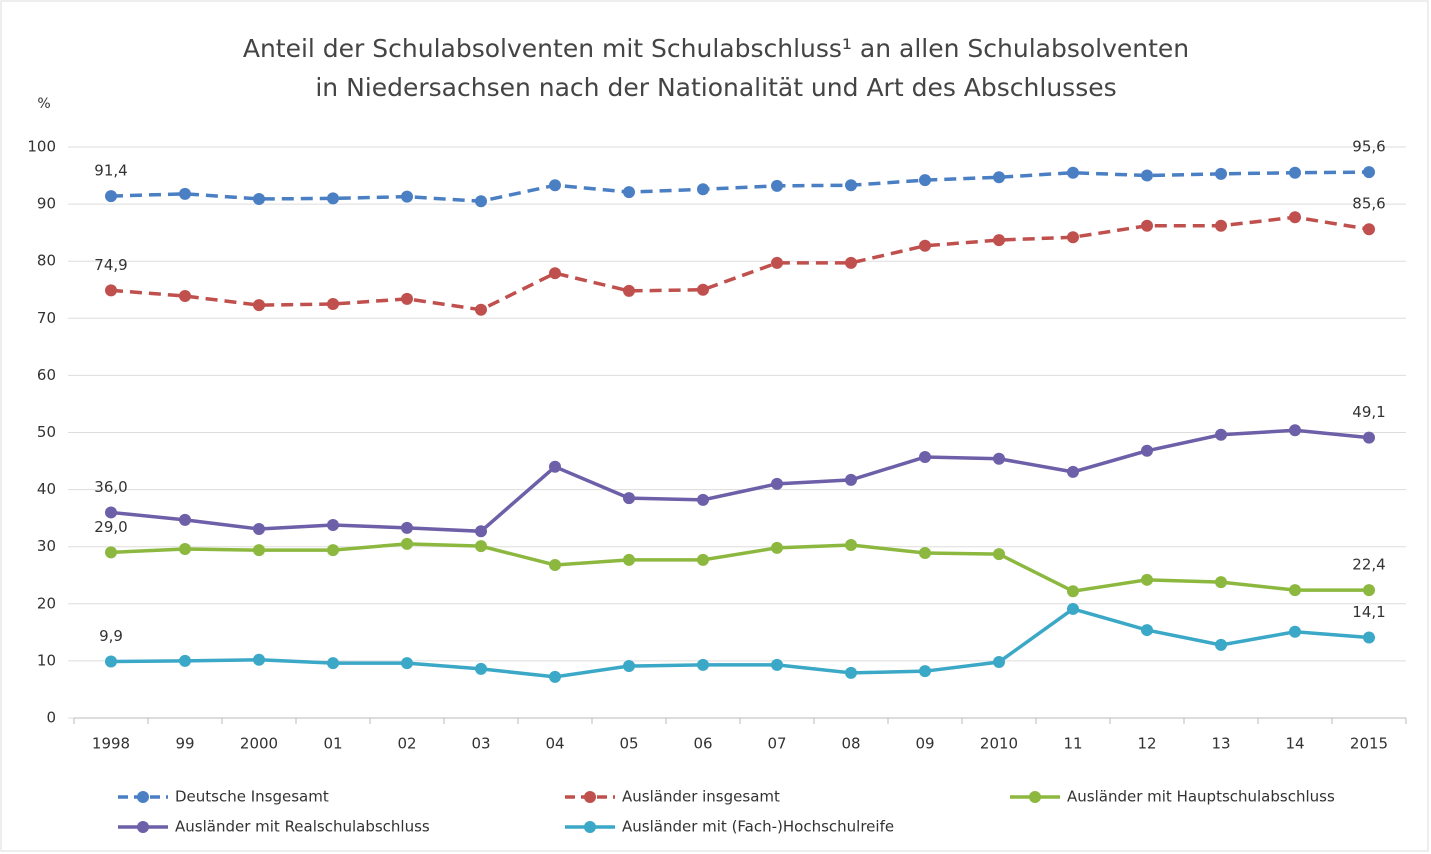 This screenshot has height=854, width=1431. Describe the element at coordinates (554, 744) in the screenshot. I see `x-tick-label: 04` at that location.